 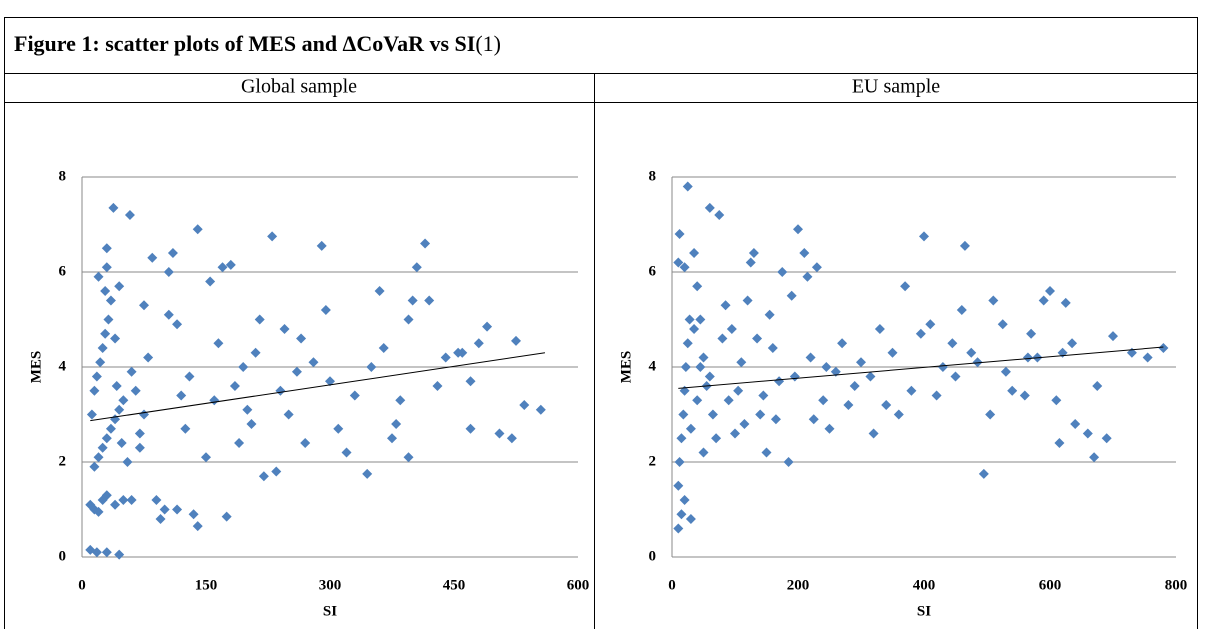 What do you see at coordinates (488, 43) in the screenshot?
I see `title-note: (1)` at bounding box center [488, 43].